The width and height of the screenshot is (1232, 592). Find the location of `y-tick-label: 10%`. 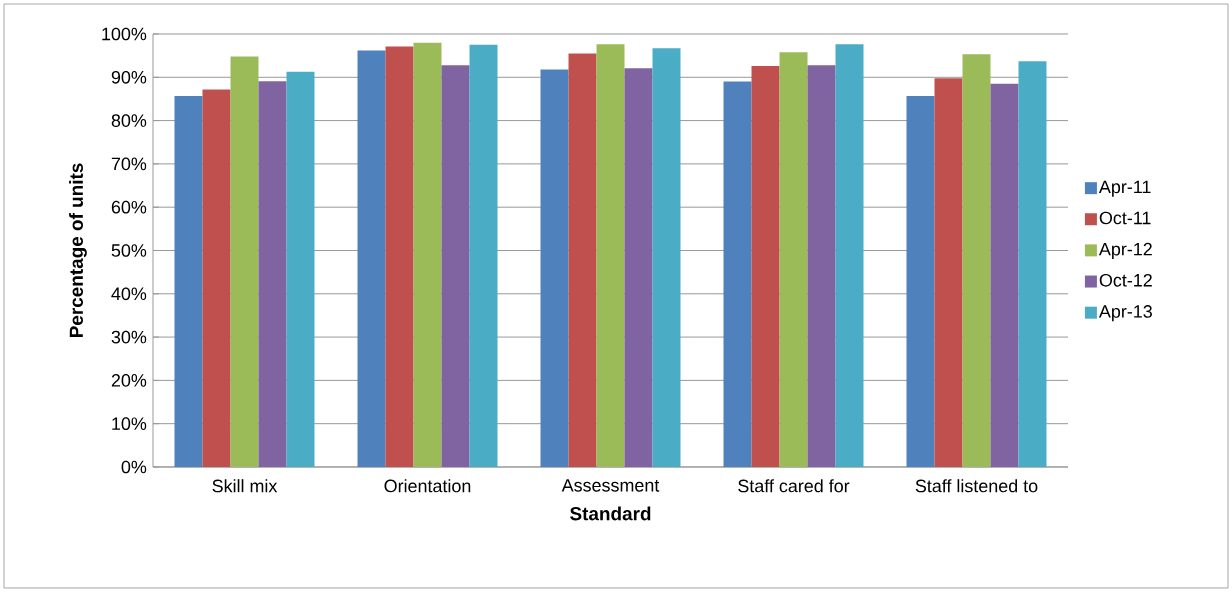

y-tick-label: 10% is located at coordinates (129, 424).